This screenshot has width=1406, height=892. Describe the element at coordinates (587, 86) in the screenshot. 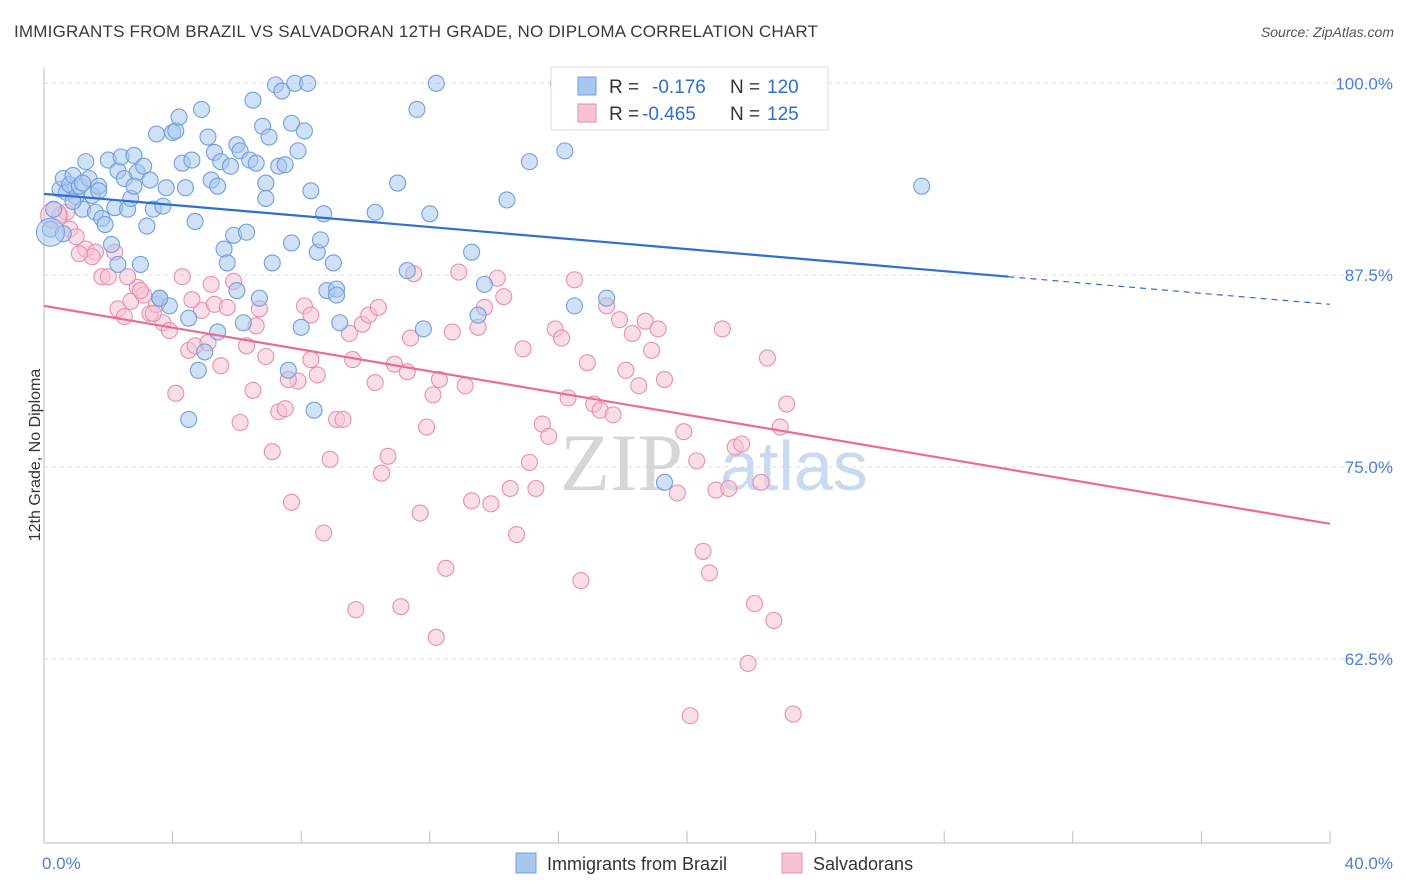

I see `legend-swatch-brazil` at that location.